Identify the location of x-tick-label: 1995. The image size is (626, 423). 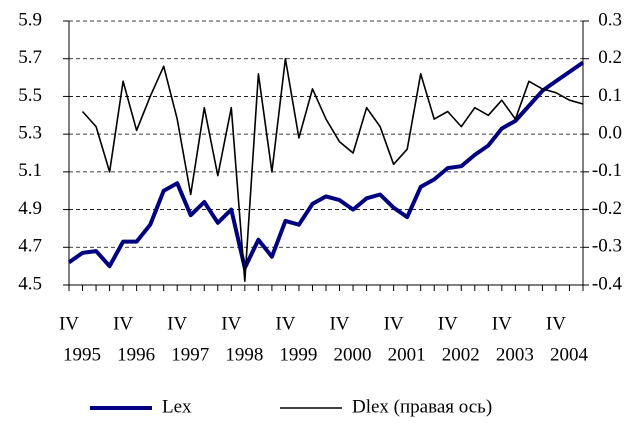
(82, 354).